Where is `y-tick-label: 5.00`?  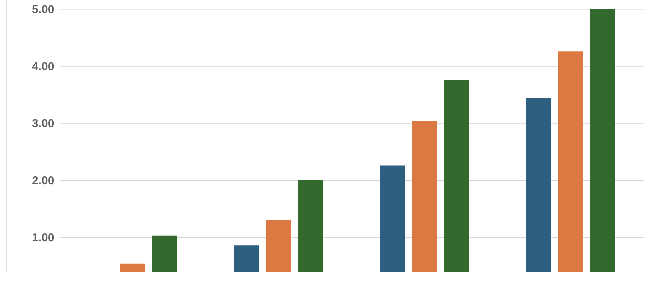 y-tick-label: 5.00 is located at coordinates (43, 9).